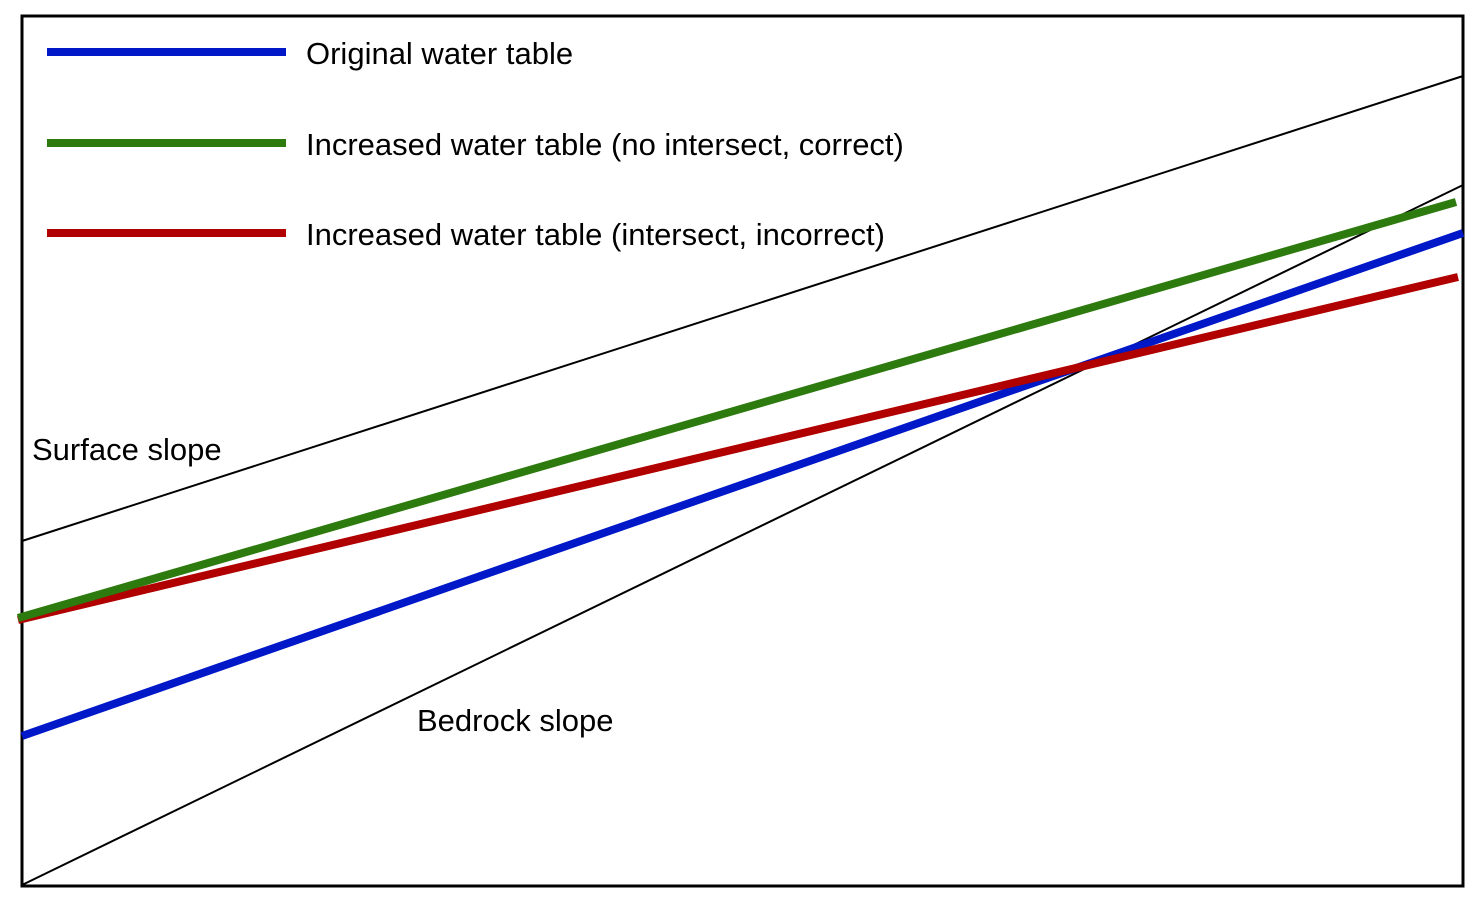 This screenshot has width=1480, height=903. What do you see at coordinates (127, 449) in the screenshot?
I see `surface-slope-label: Surface slope` at bounding box center [127, 449].